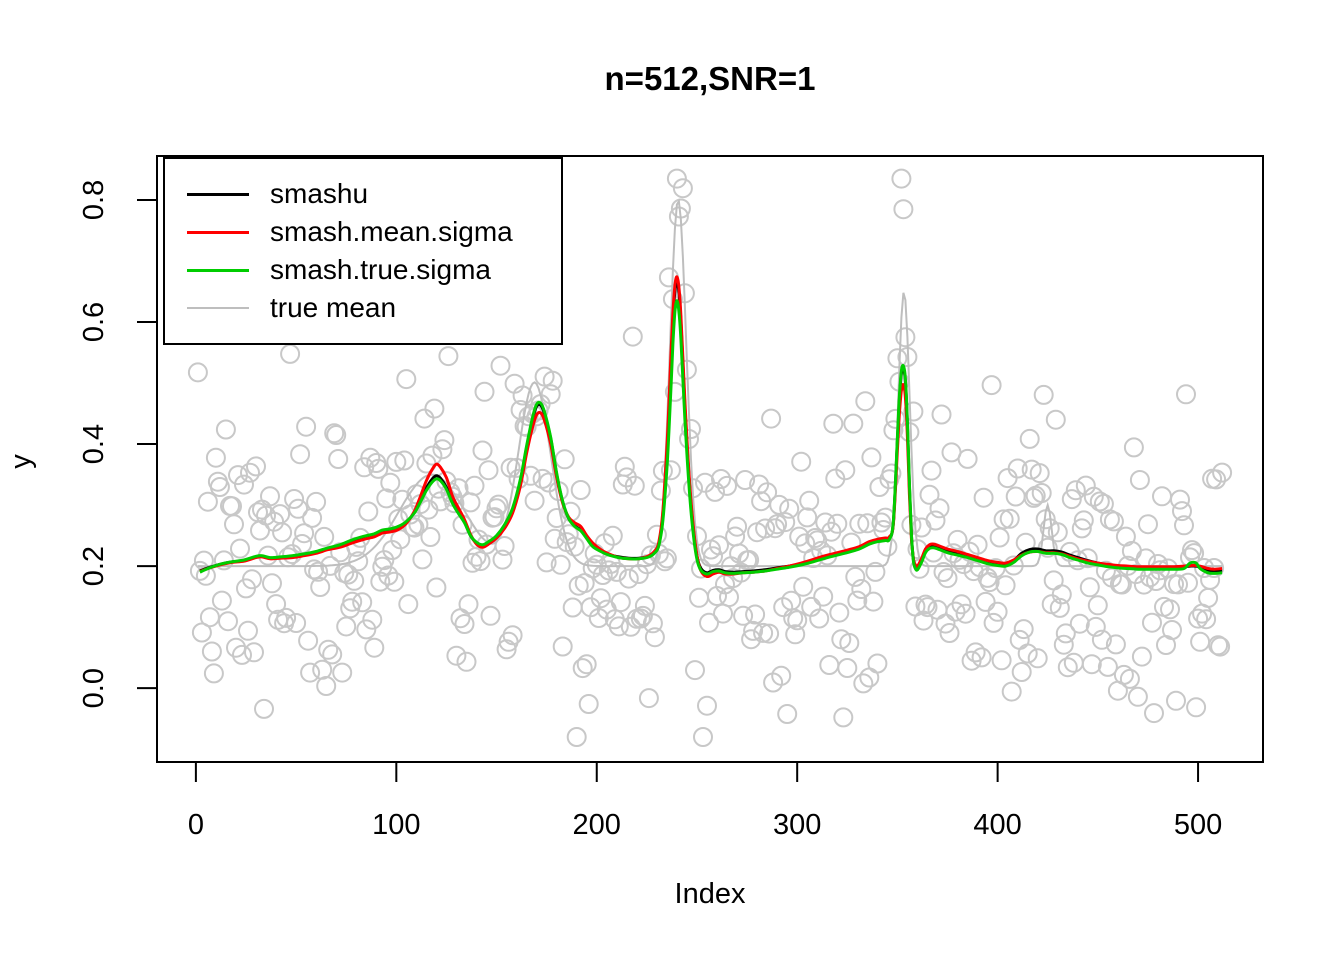  Describe the element at coordinates (363, 308) in the screenshot. I see `legend-item-true-mean: true mean` at that location.